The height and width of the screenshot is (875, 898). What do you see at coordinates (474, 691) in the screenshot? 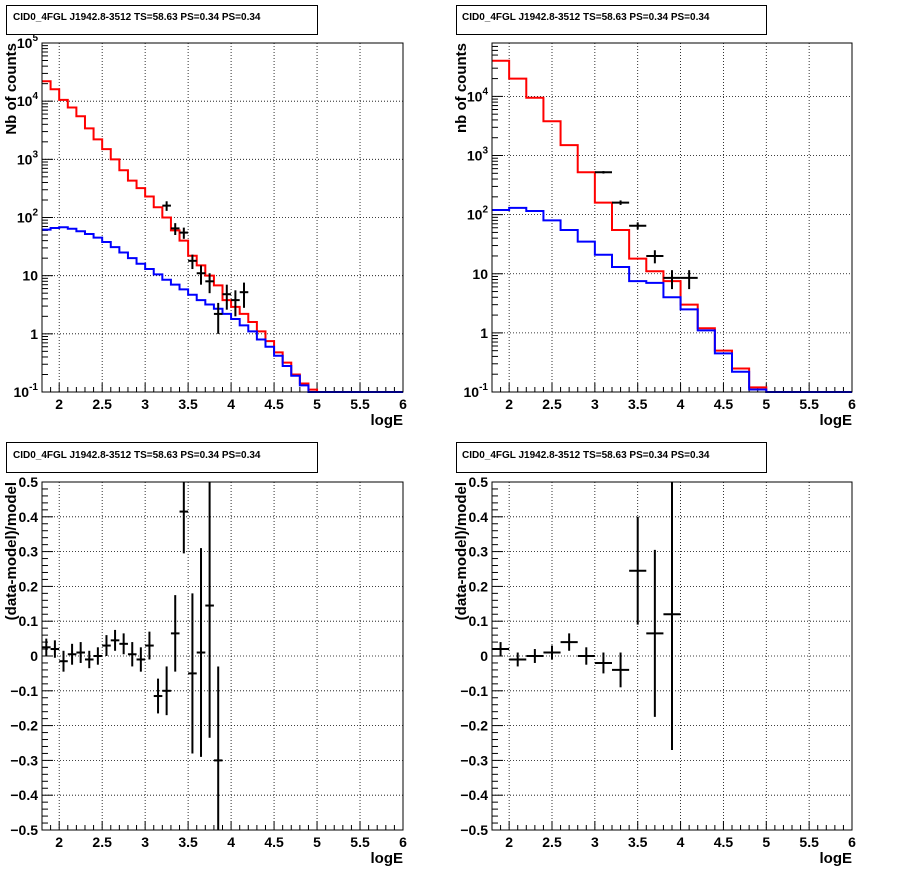
I see `y-tick-label: −0.1` at bounding box center [474, 691].